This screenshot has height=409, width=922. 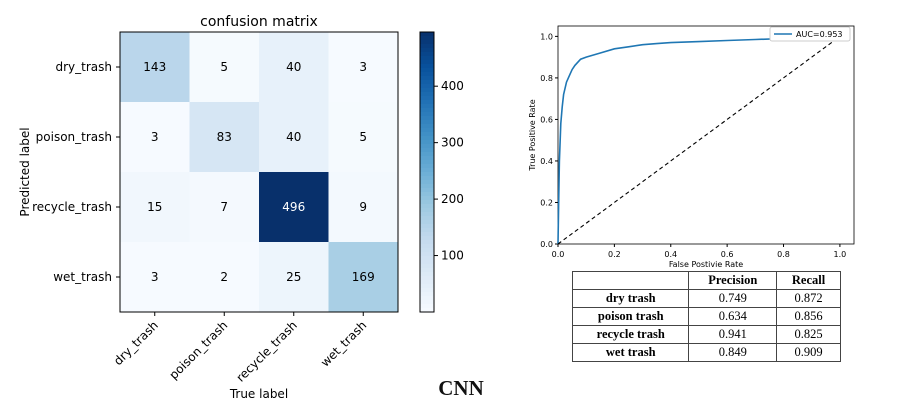 I want to click on x-tick-label: wet_trash, so click(x=343, y=343).